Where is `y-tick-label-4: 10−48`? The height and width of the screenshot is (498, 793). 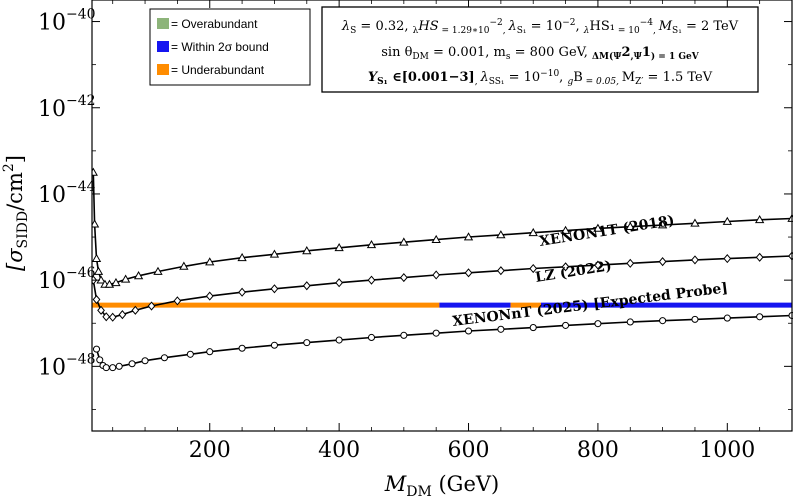
y-tick-label-4: 10−48 is located at coordinates (67, 365).